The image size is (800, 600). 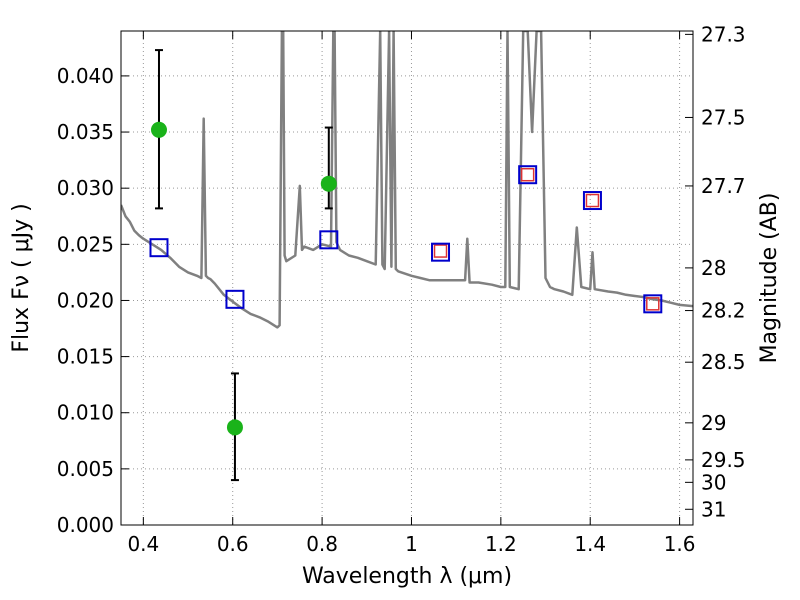 I want to click on right-tick-label: 28.2, so click(x=723, y=311).